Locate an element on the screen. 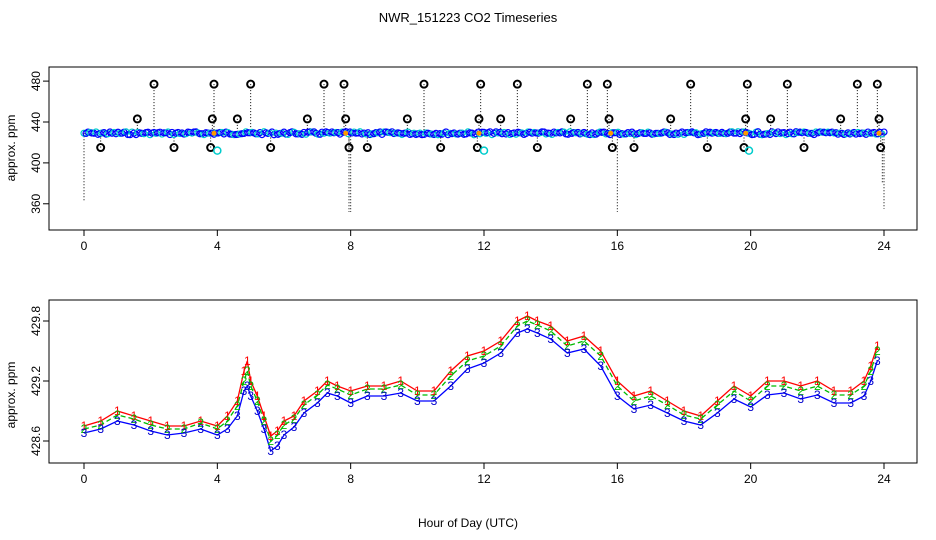 Image resolution: width=936 pixels, height=540 pixels. top-x-axis: 0 4 8 12 16 20 24 is located at coordinates (486, 241).